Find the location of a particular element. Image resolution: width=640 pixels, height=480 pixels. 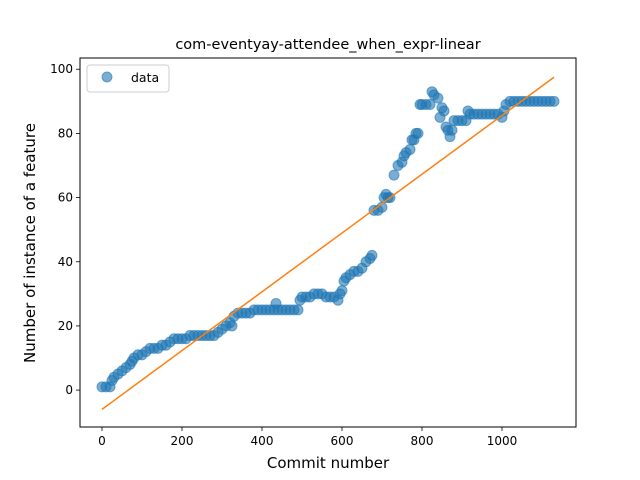

x-tick-label: 0 is located at coordinates (102, 441).